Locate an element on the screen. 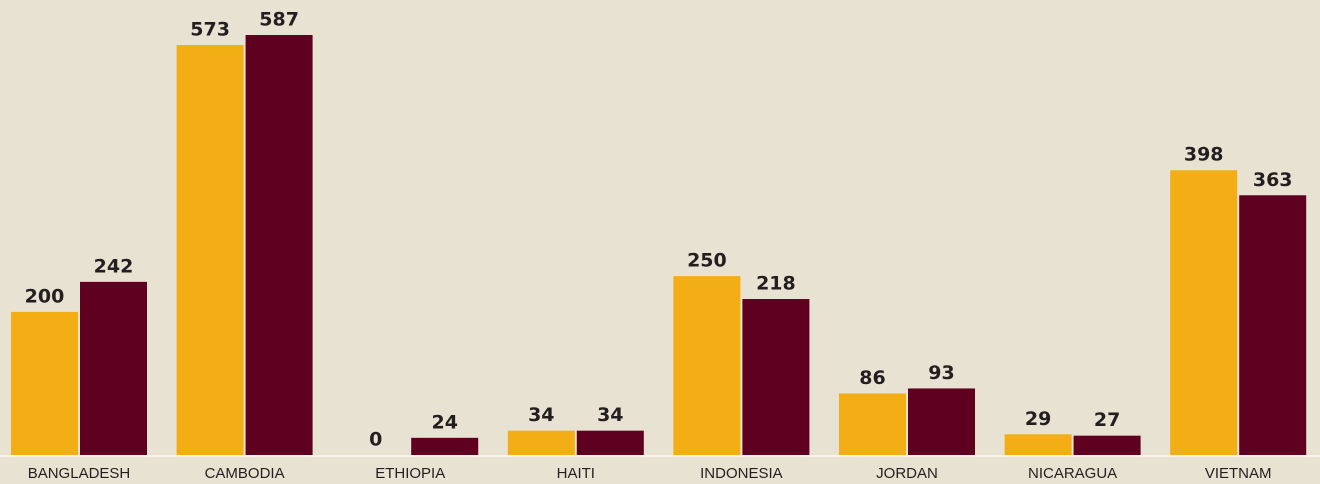 The image size is (1320, 484). x-tick-label: BANGLADESH is located at coordinates (79, 473).